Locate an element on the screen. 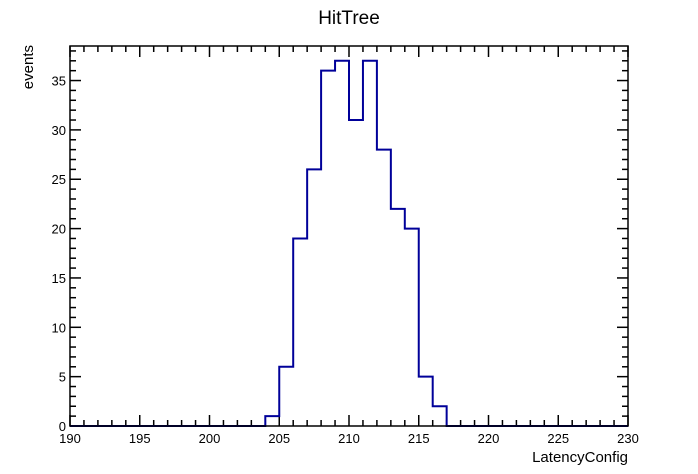  y-tick-label: 35 is located at coordinates (59, 81).